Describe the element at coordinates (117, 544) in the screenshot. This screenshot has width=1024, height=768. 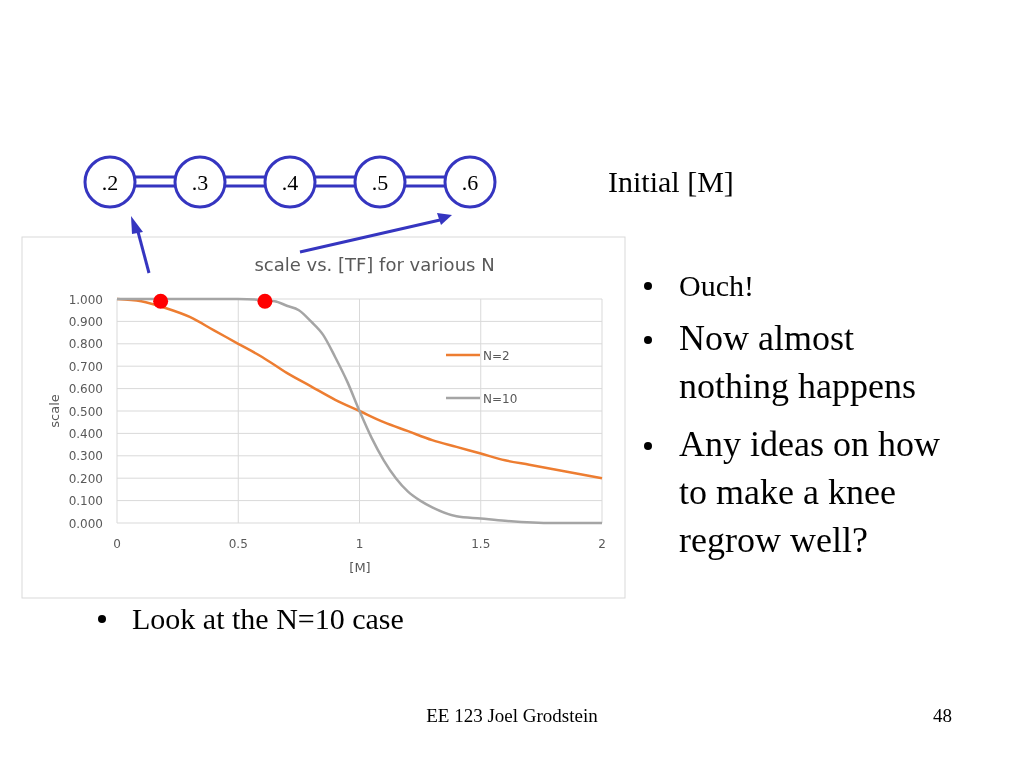
I see `x-tick-label: 0` at that location.